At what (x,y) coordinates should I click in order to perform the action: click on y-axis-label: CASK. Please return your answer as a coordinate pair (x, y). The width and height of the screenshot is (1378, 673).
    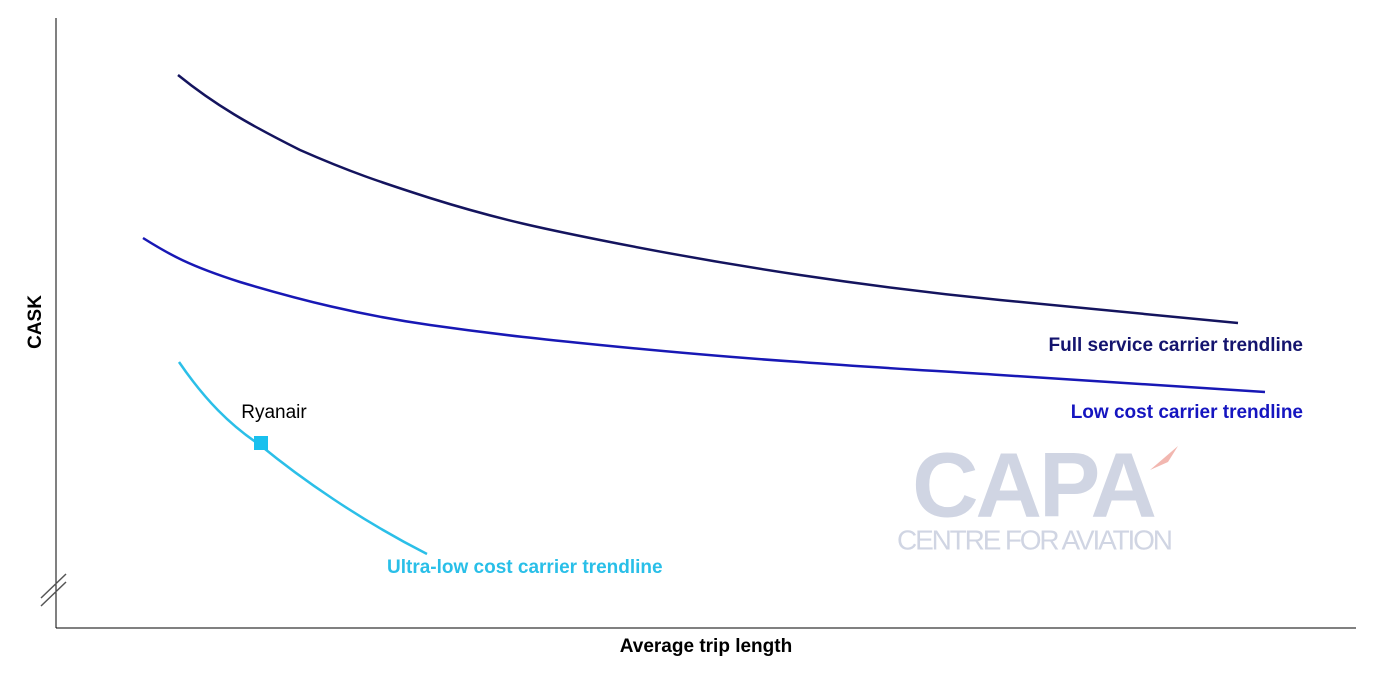
    Looking at the image, I should click on (35, 322).